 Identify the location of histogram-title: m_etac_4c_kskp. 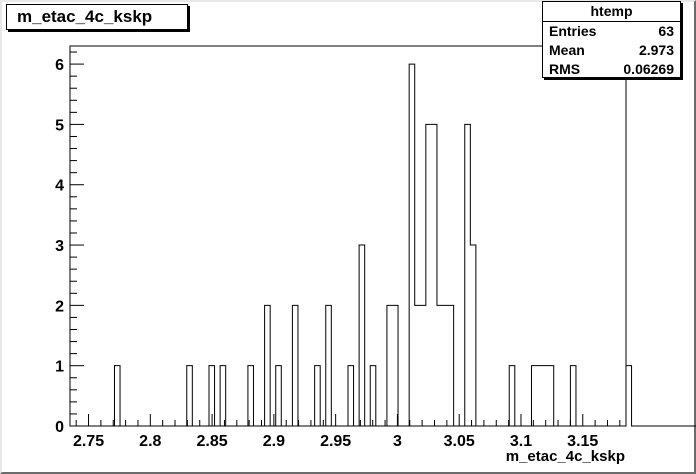
(97, 17).